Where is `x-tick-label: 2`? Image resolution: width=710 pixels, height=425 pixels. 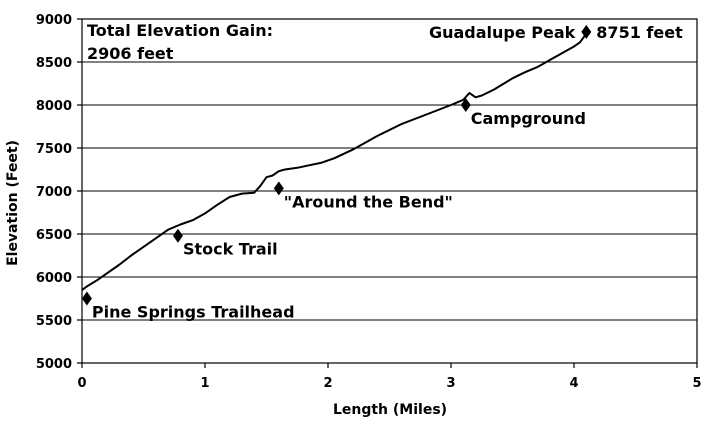
x-tick-label: 2 is located at coordinates (327, 383).